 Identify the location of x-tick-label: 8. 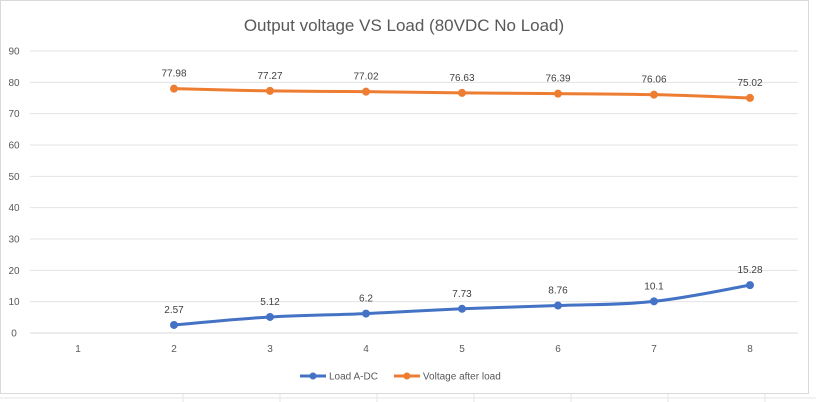
(750, 349).